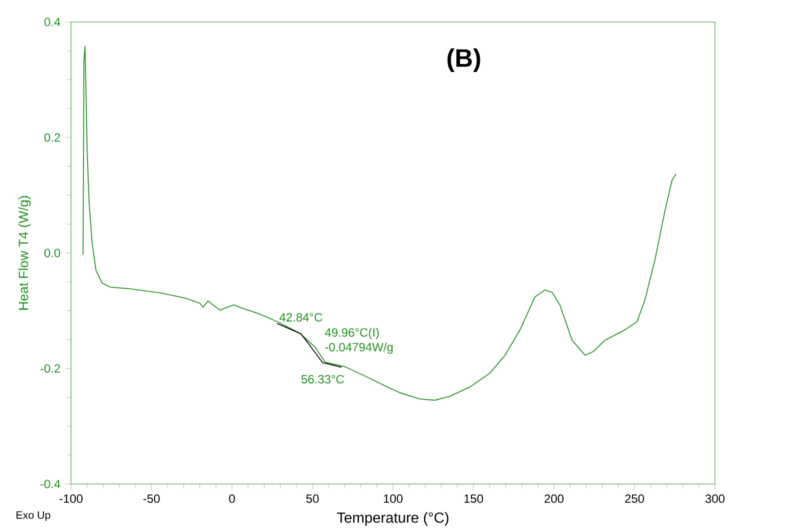  What do you see at coordinates (232, 498) in the screenshot?
I see `x-tick-label: 0` at bounding box center [232, 498].